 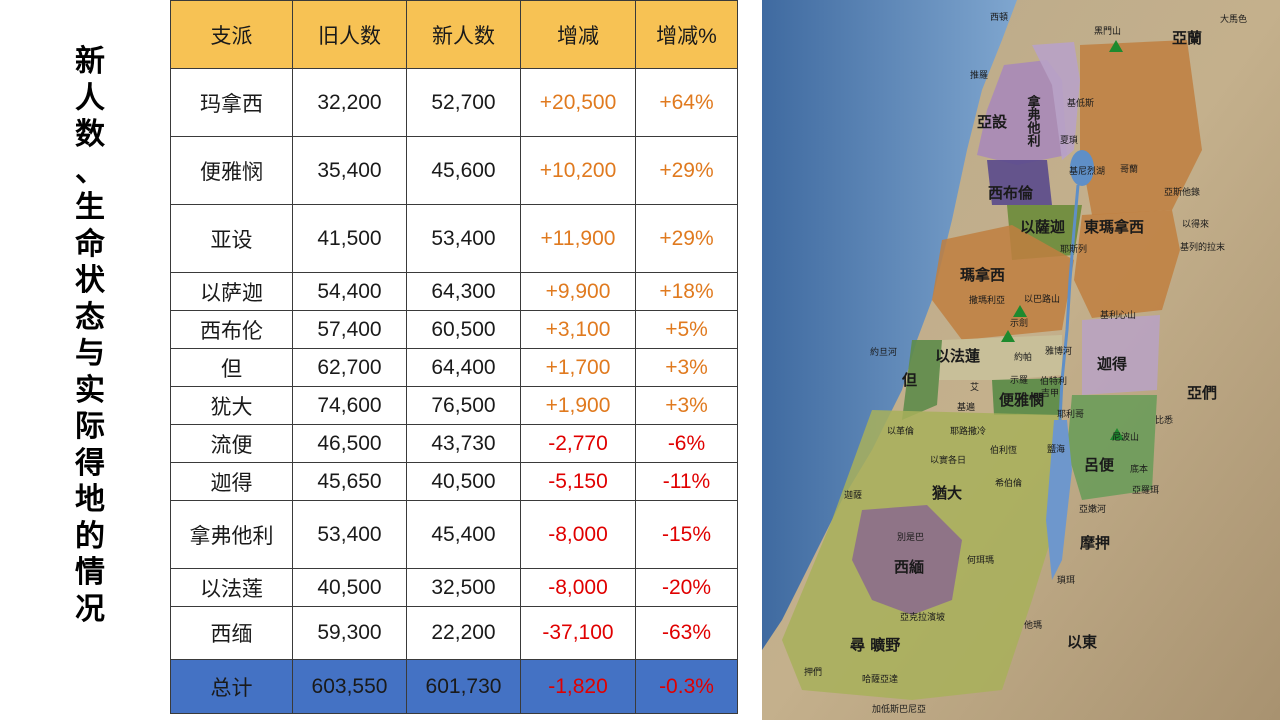 What do you see at coordinates (578, 633) in the screenshot?
I see `change-cell: -37,100` at bounding box center [578, 633].